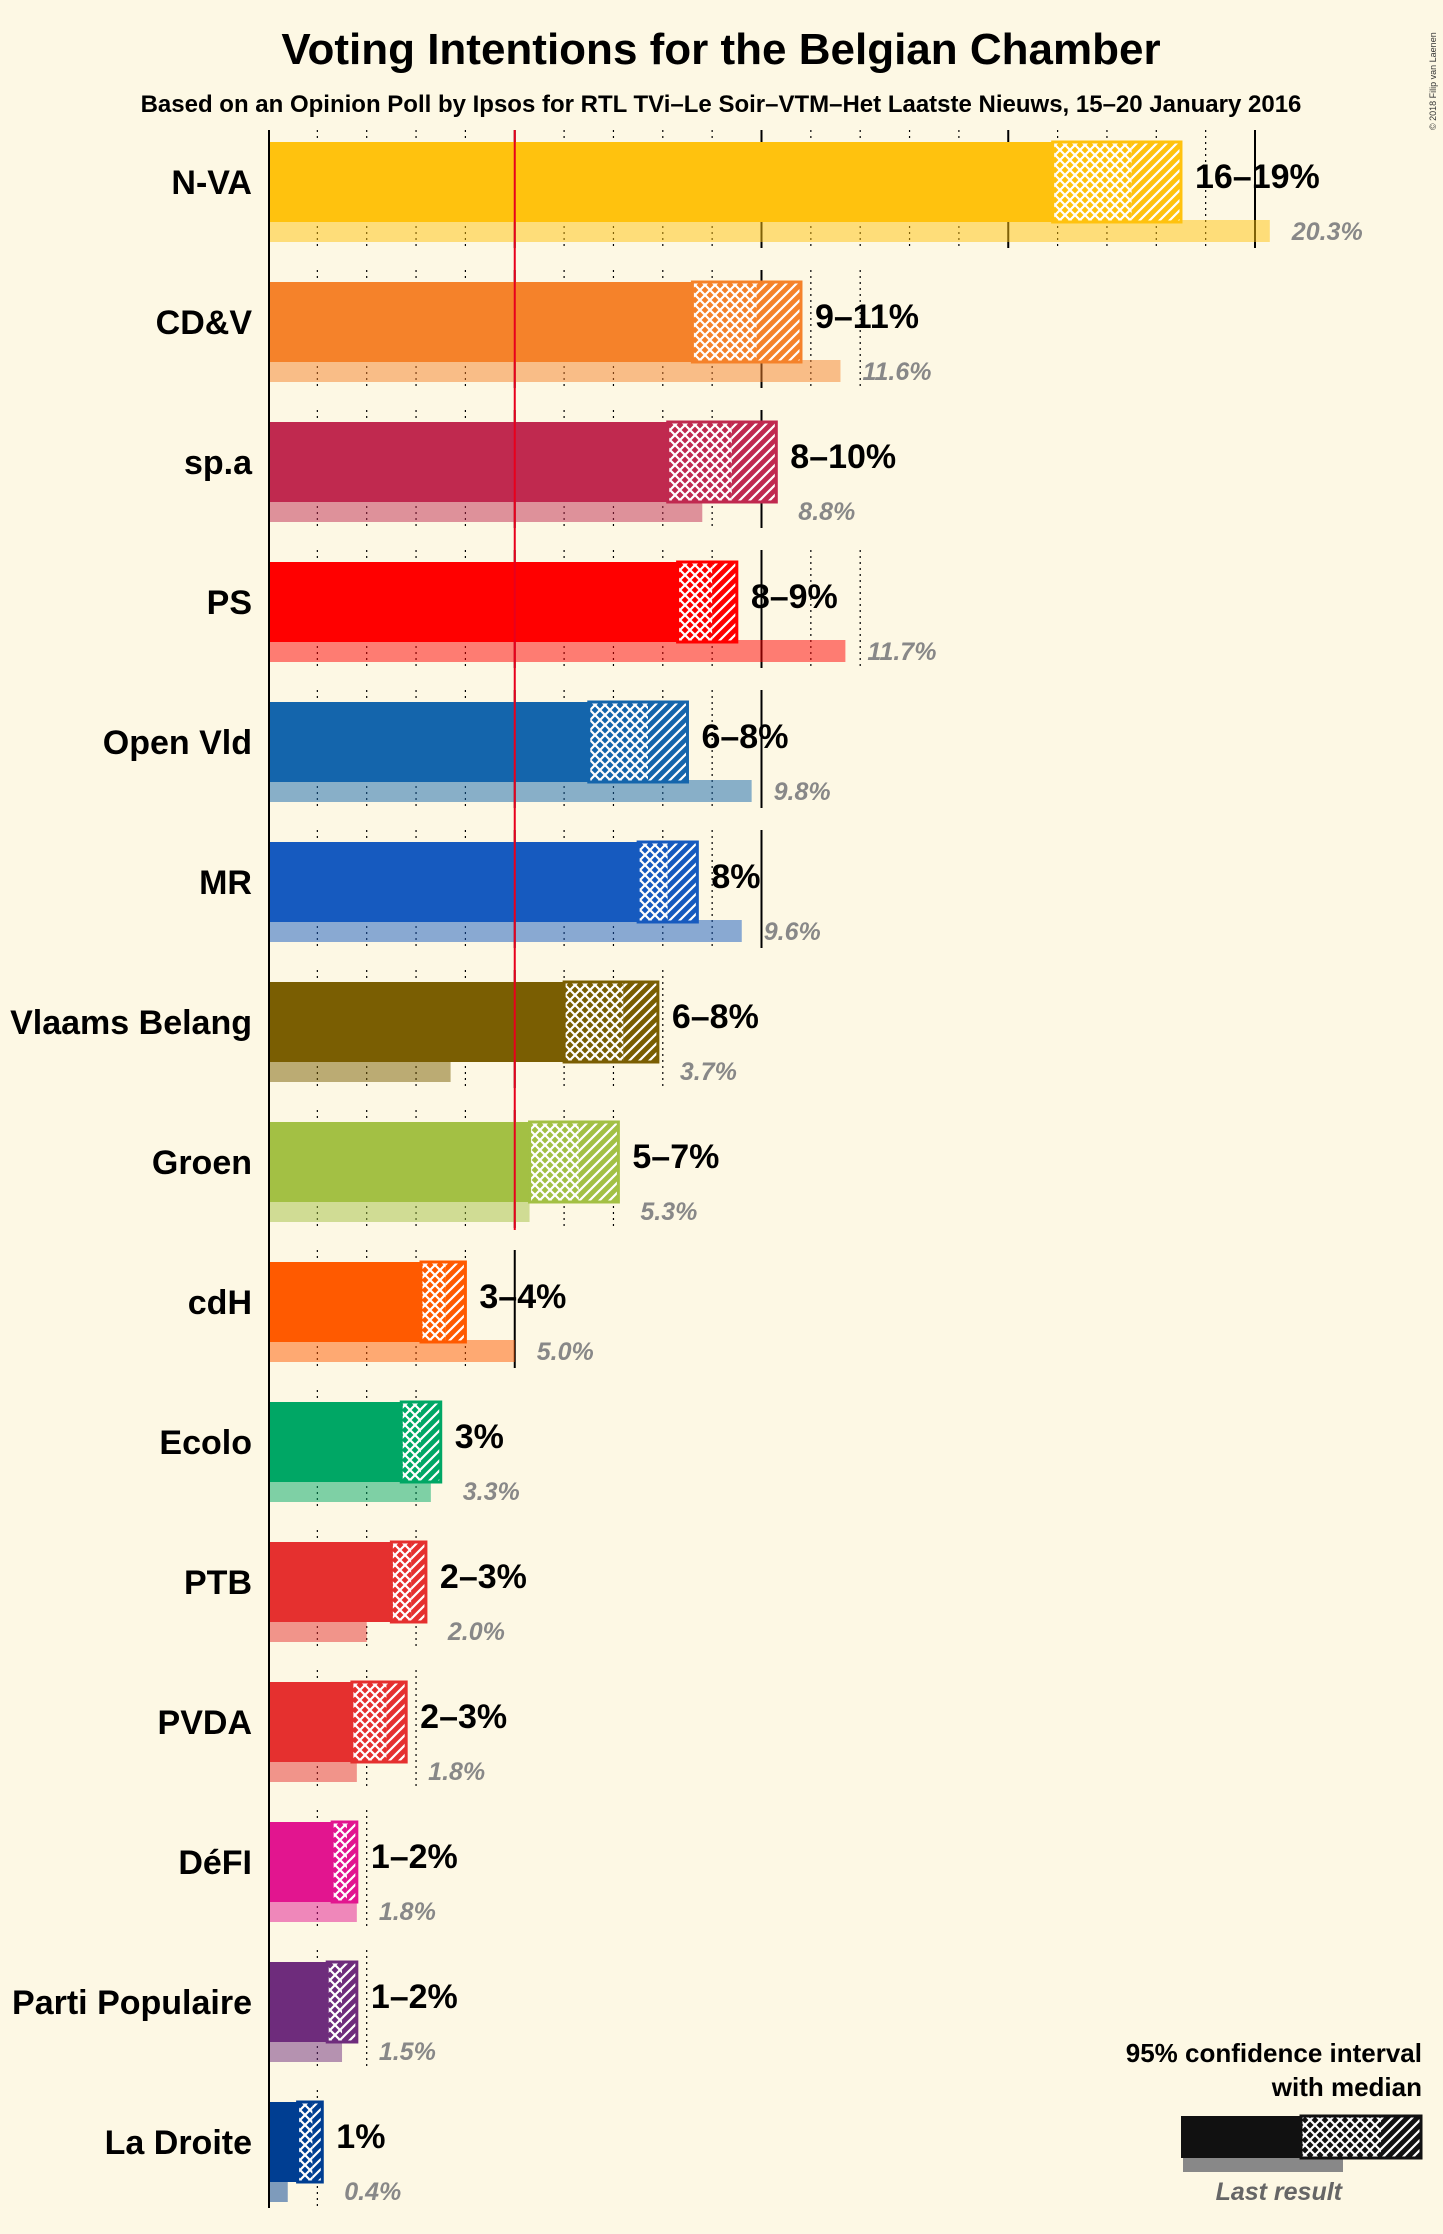 The height and width of the screenshot is (2234, 1443). Describe the element at coordinates (1241, 2137) in the screenshot. I see `legend-ci-solid` at that location.